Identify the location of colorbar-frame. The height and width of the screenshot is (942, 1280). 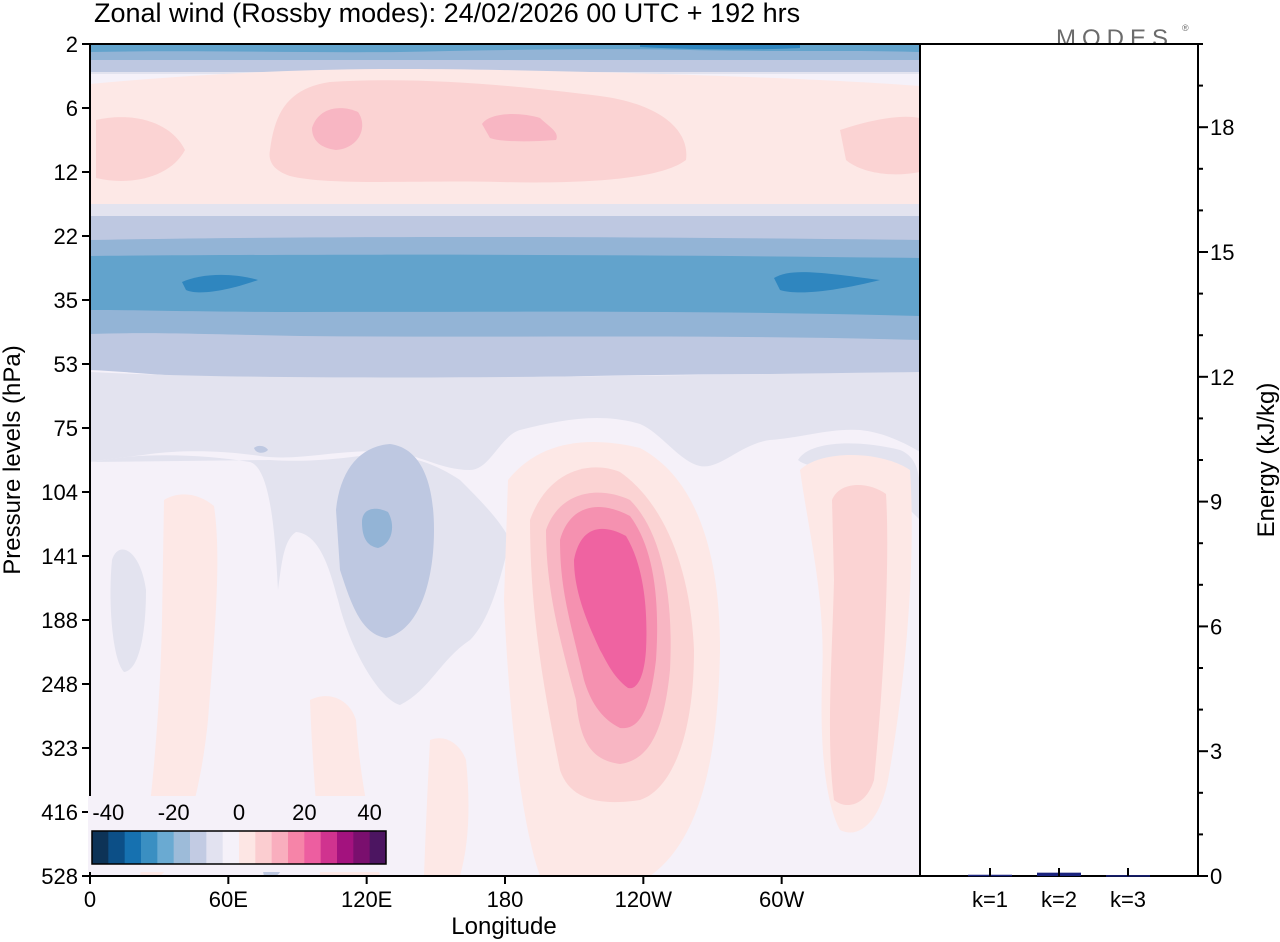
(239, 847).